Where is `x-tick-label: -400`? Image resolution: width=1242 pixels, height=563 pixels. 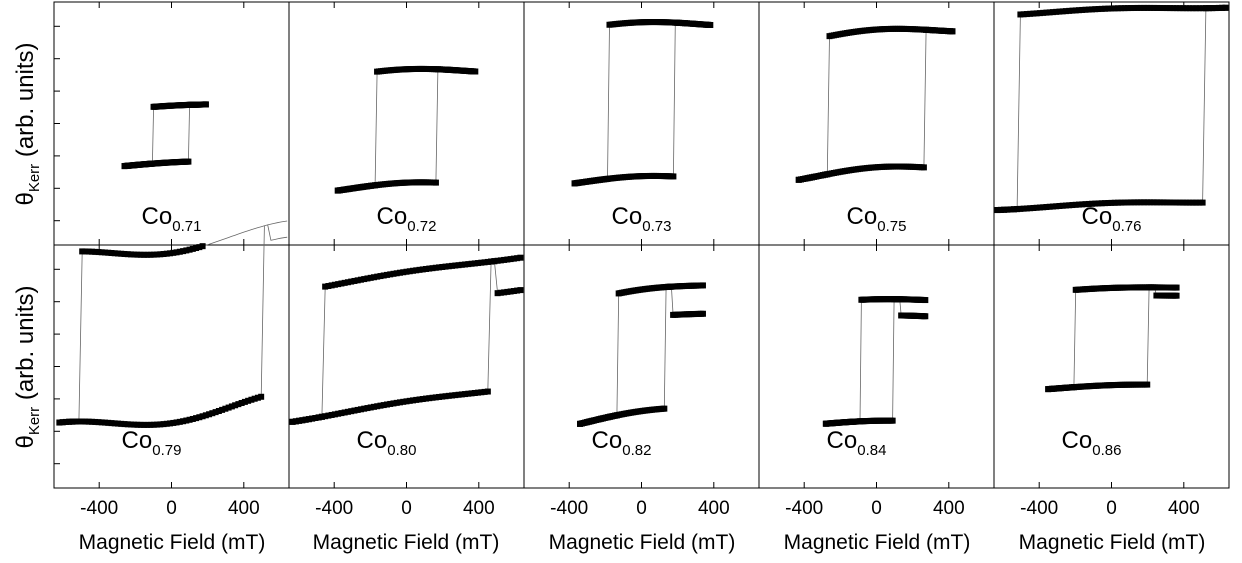
x-tick-label: -400 is located at coordinates (334, 508).